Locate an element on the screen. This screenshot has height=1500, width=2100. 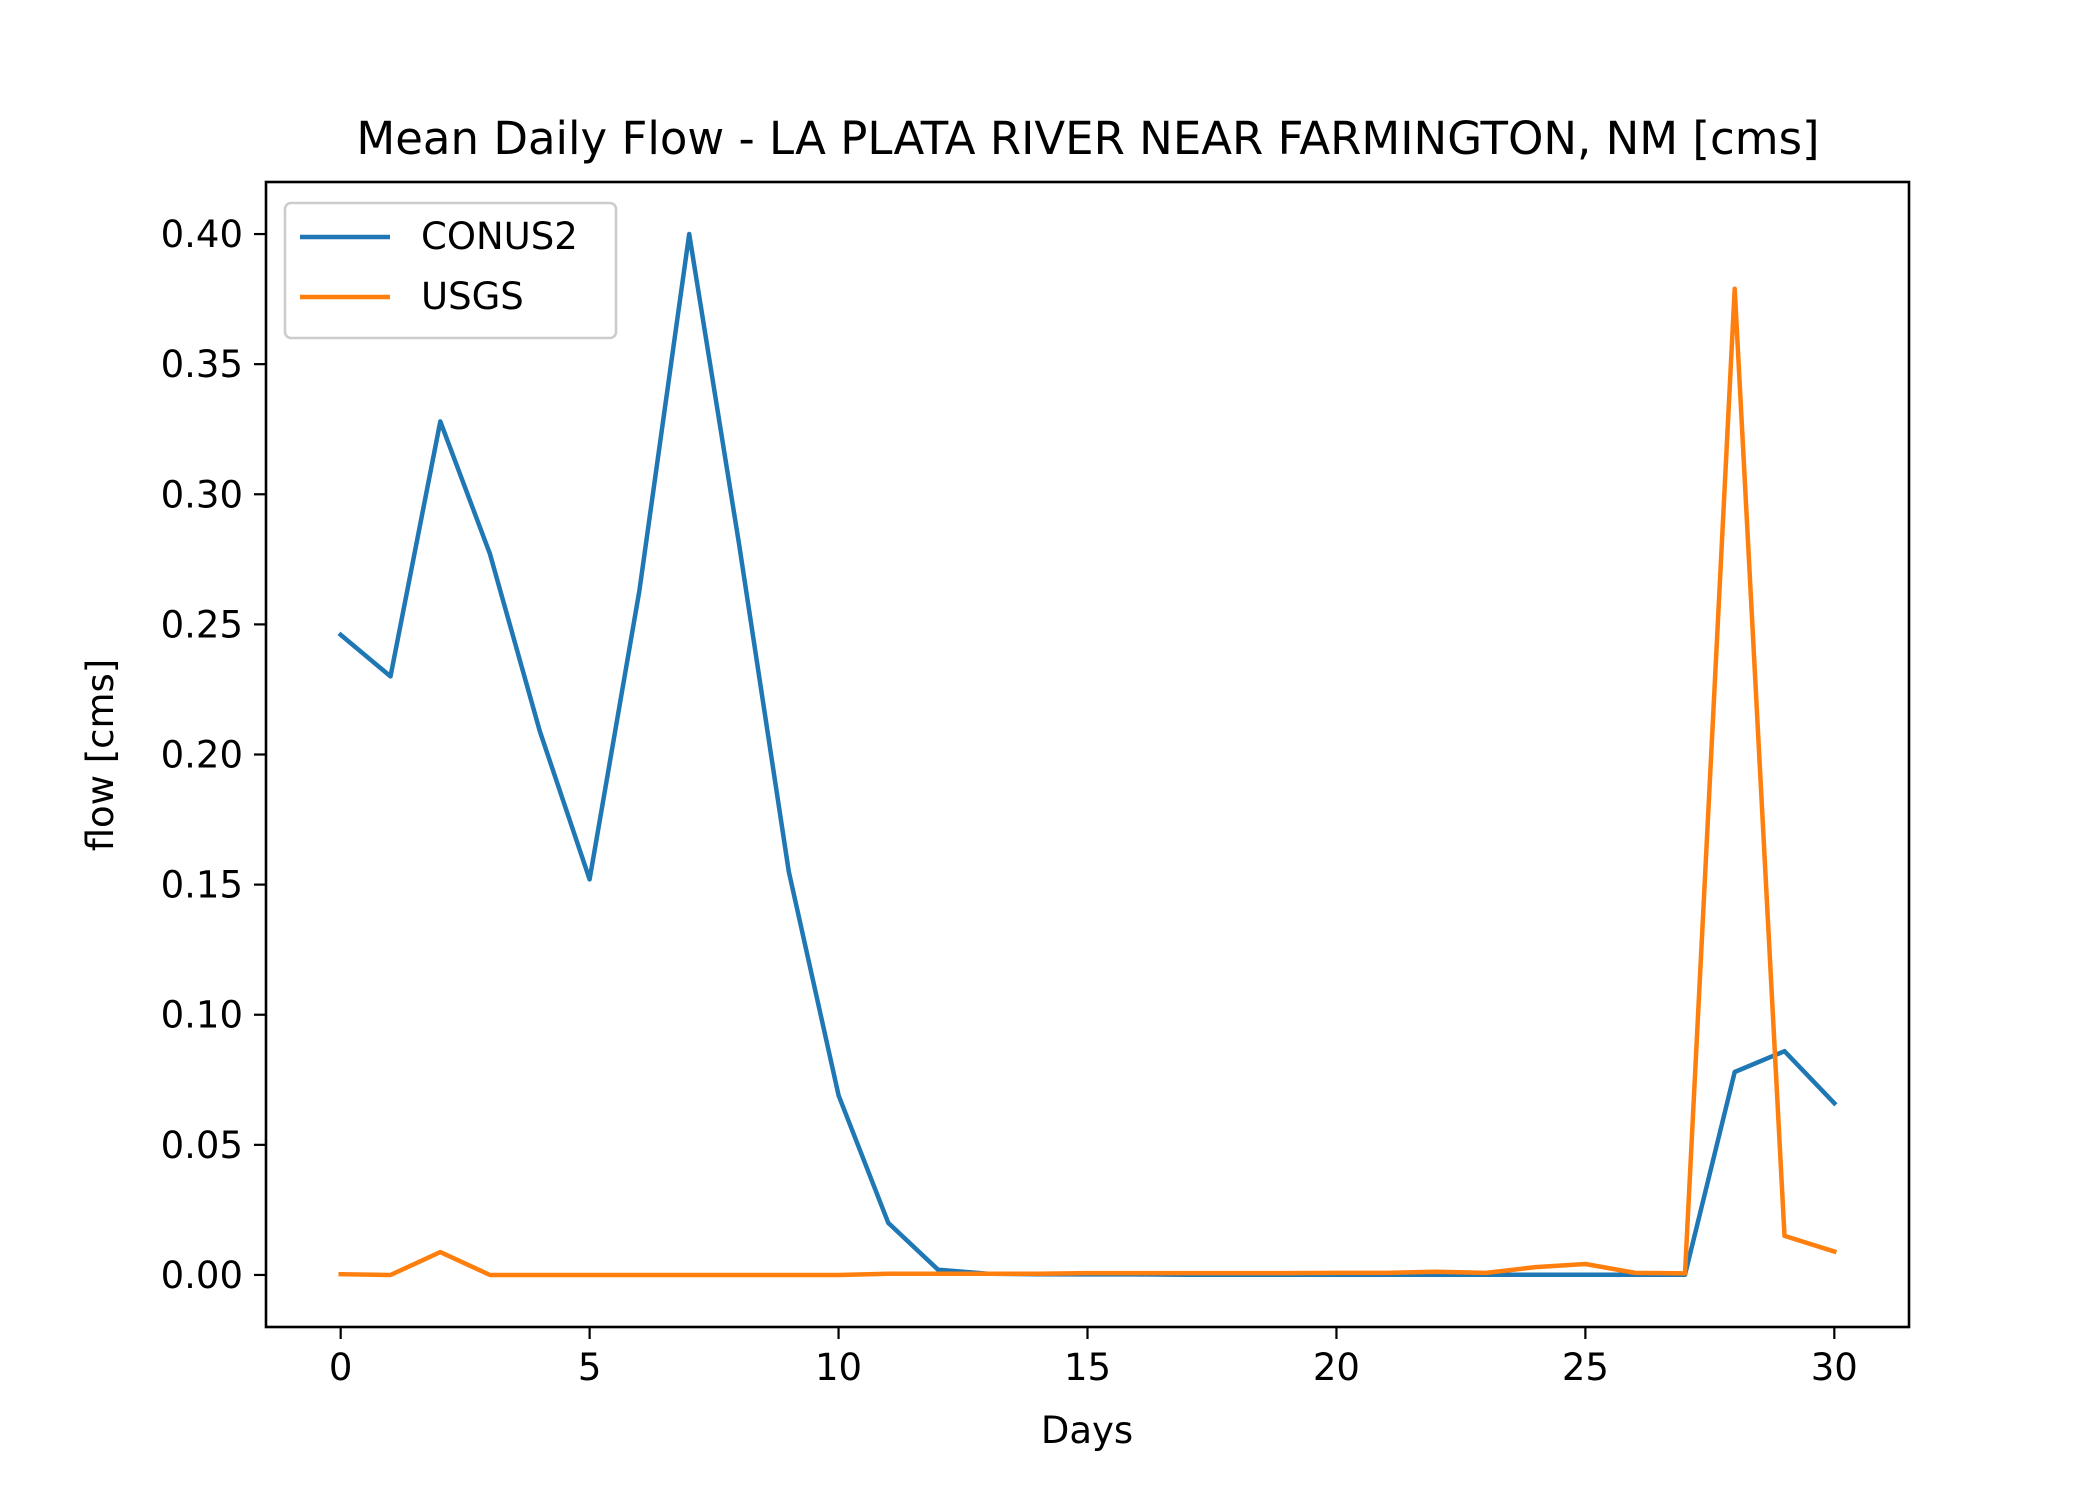
y-tick-label: 0.25 is located at coordinates (202, 624).